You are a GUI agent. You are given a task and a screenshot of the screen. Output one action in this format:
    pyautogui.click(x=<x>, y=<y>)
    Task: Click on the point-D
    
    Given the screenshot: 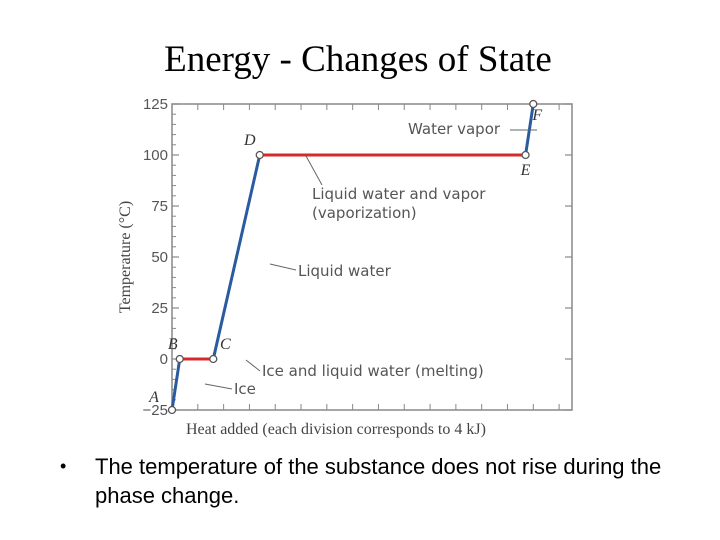 What is the action you would take?
    pyautogui.click(x=259, y=155)
    